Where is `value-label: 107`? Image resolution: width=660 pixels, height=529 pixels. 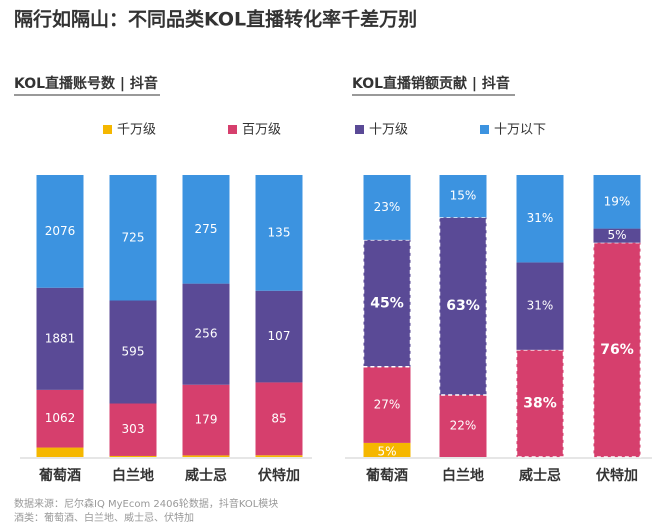 value-label: 107 is located at coordinates (279, 336).